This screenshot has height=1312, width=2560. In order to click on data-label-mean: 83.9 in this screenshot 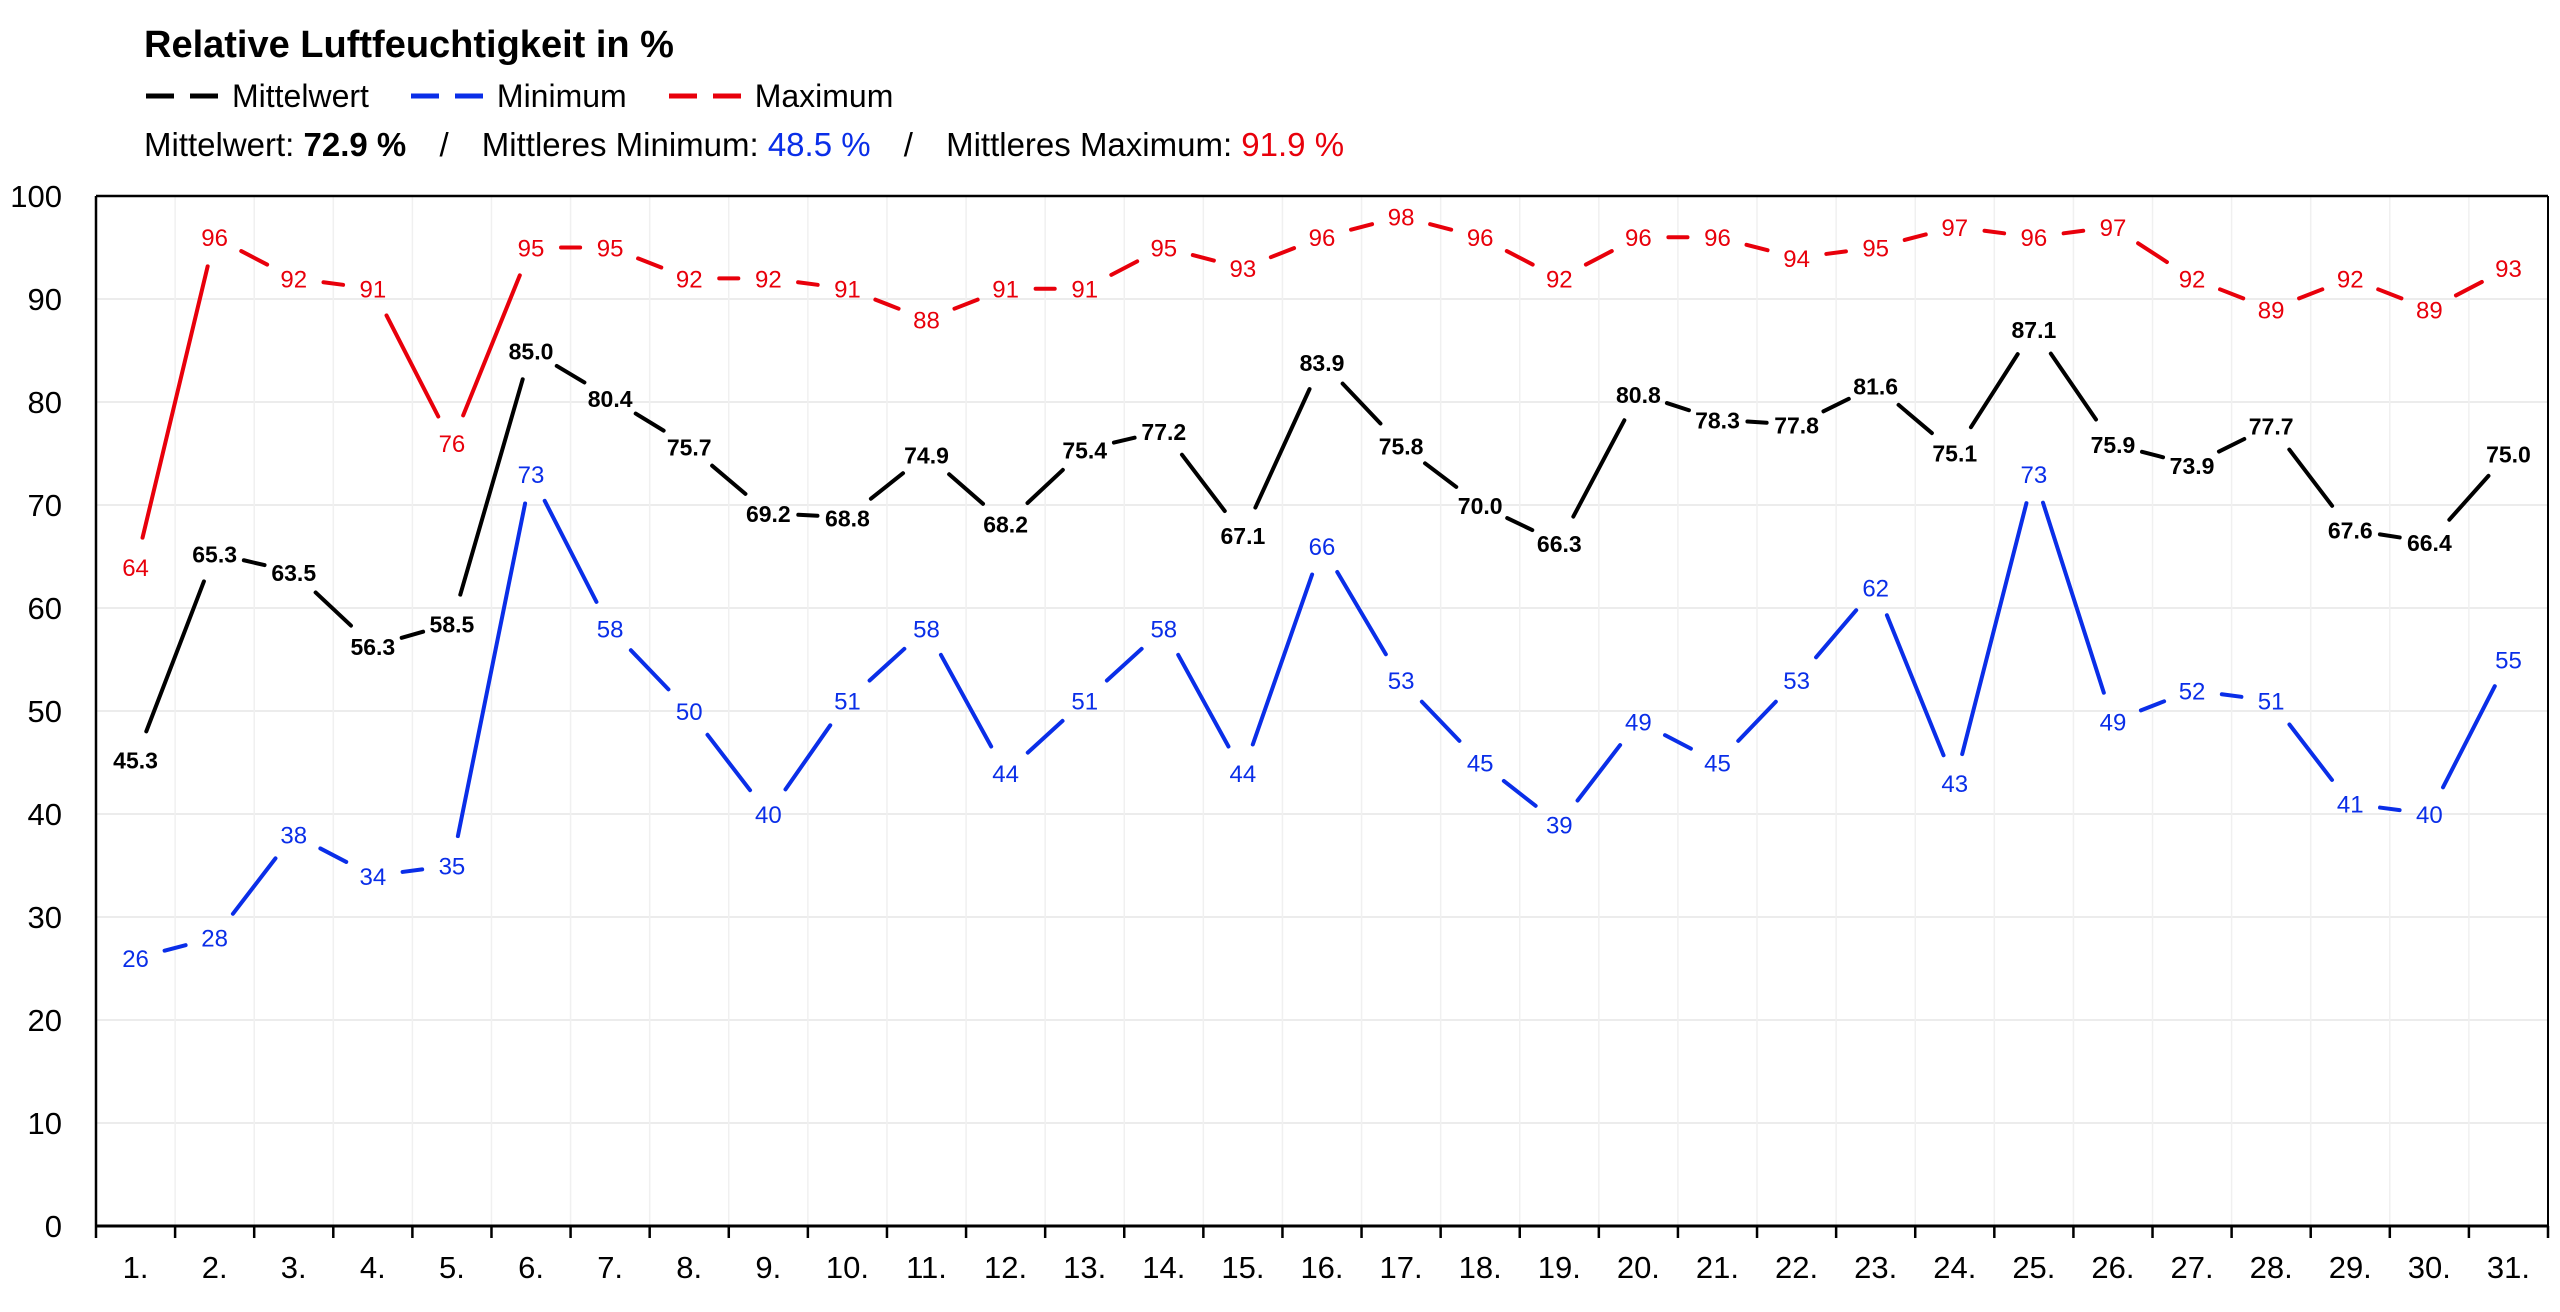, I will do `click(1322, 363)`.